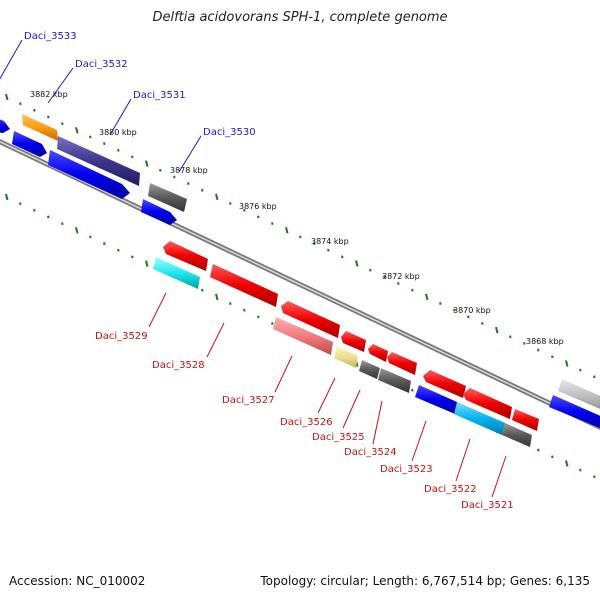 Image resolution: width=600 pixels, height=600 pixels. I want to click on gene-daci-3531-b, so click(89, 174).